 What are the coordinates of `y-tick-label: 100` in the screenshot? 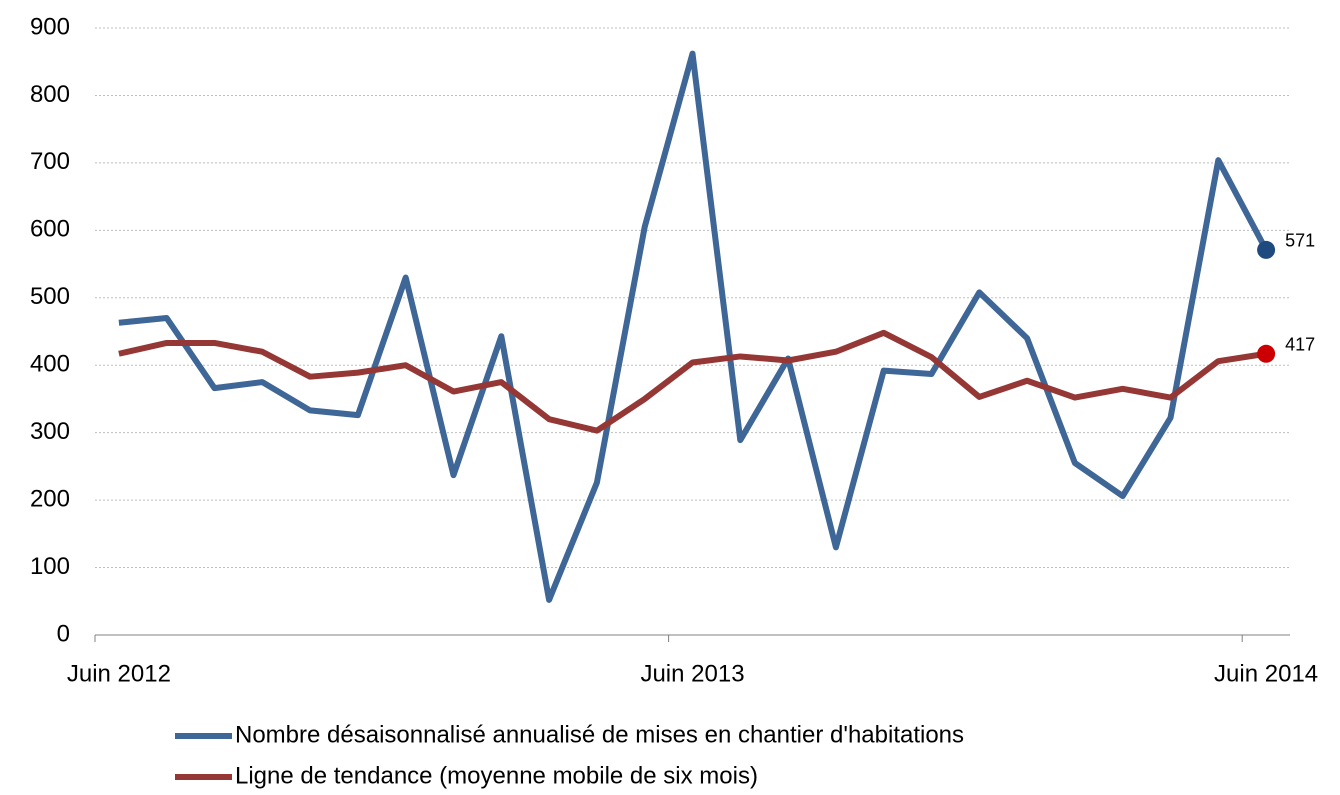 It's located at (50, 566).